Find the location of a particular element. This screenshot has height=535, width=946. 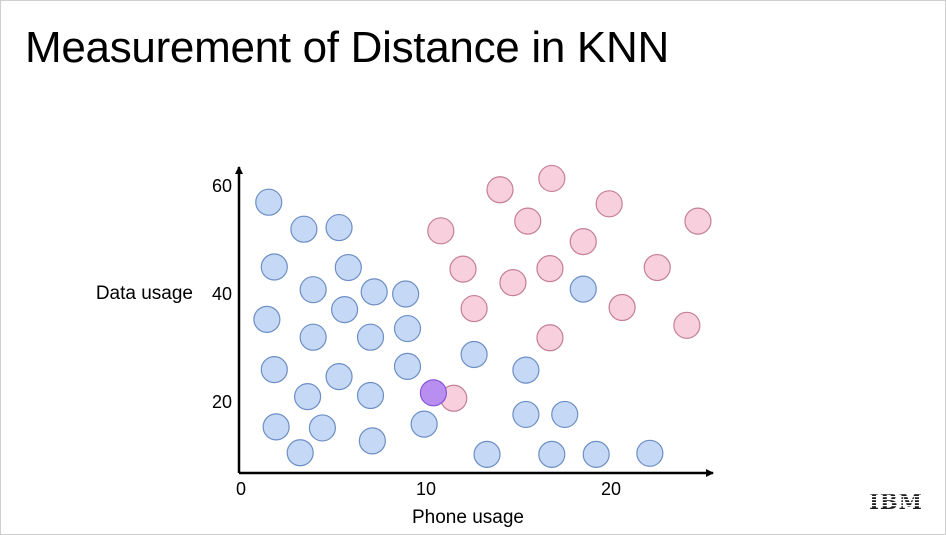

slide-title: Measurement of Distance in KNN is located at coordinates (347, 47).